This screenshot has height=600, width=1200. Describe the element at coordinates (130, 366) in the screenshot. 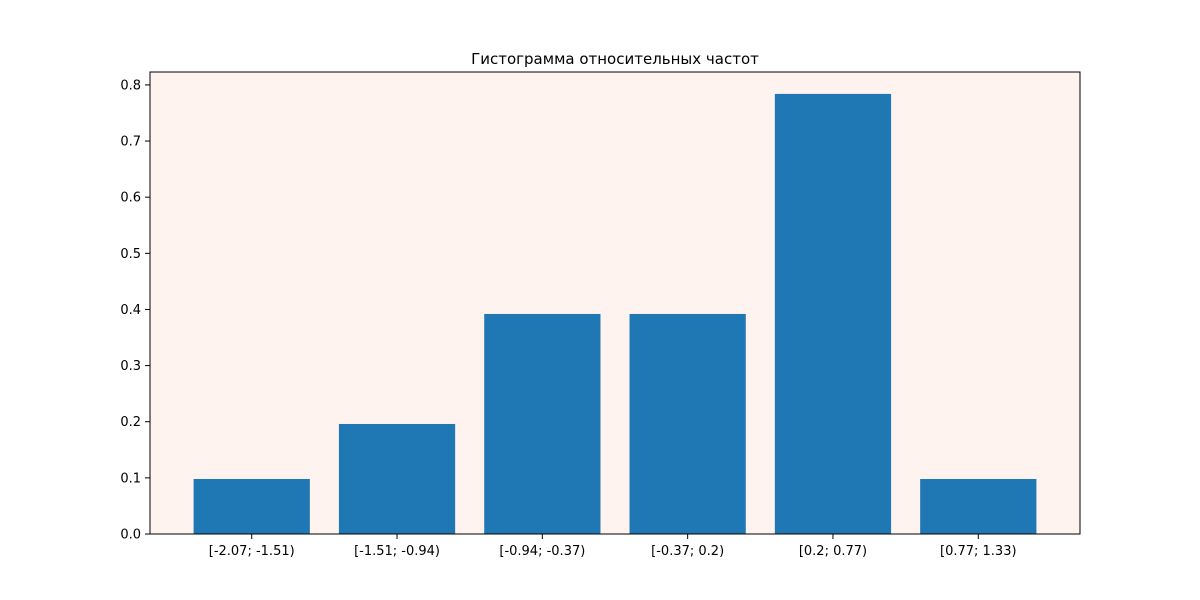

I see `y-tick-label: 0.3` at that location.